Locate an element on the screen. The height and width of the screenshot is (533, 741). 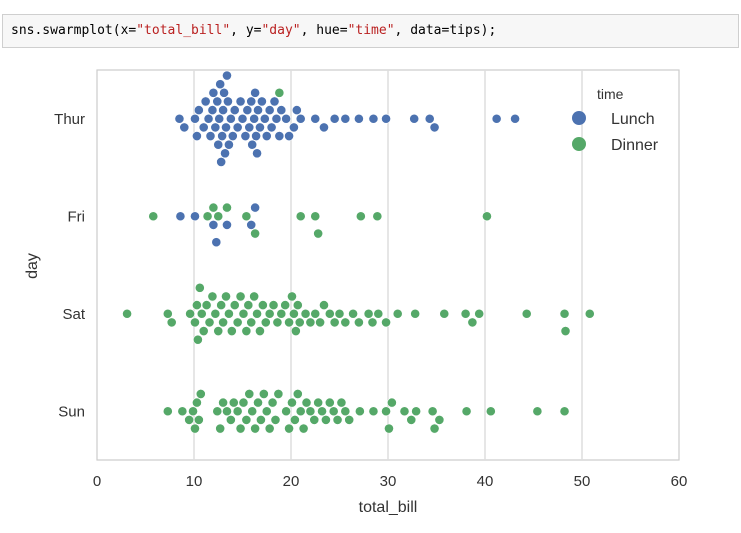
y-tick-label: Thur is located at coordinates (69, 119).